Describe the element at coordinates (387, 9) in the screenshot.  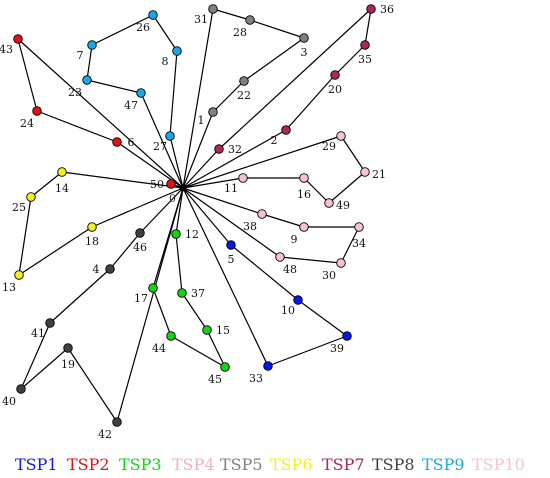
I see `node-label-36: 36` at that location.